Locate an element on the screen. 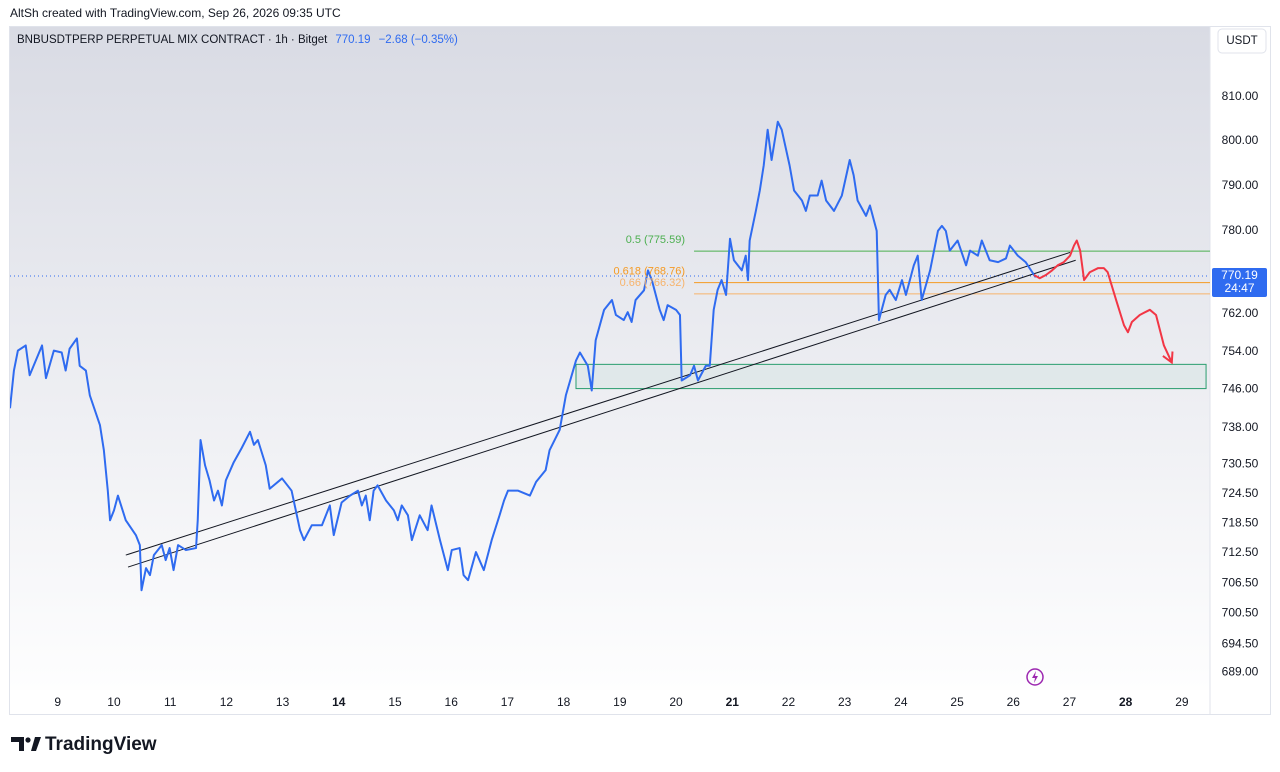 This screenshot has height=772, width=1280. legend-change: −2.68 (−0.35%) is located at coordinates (418, 40).